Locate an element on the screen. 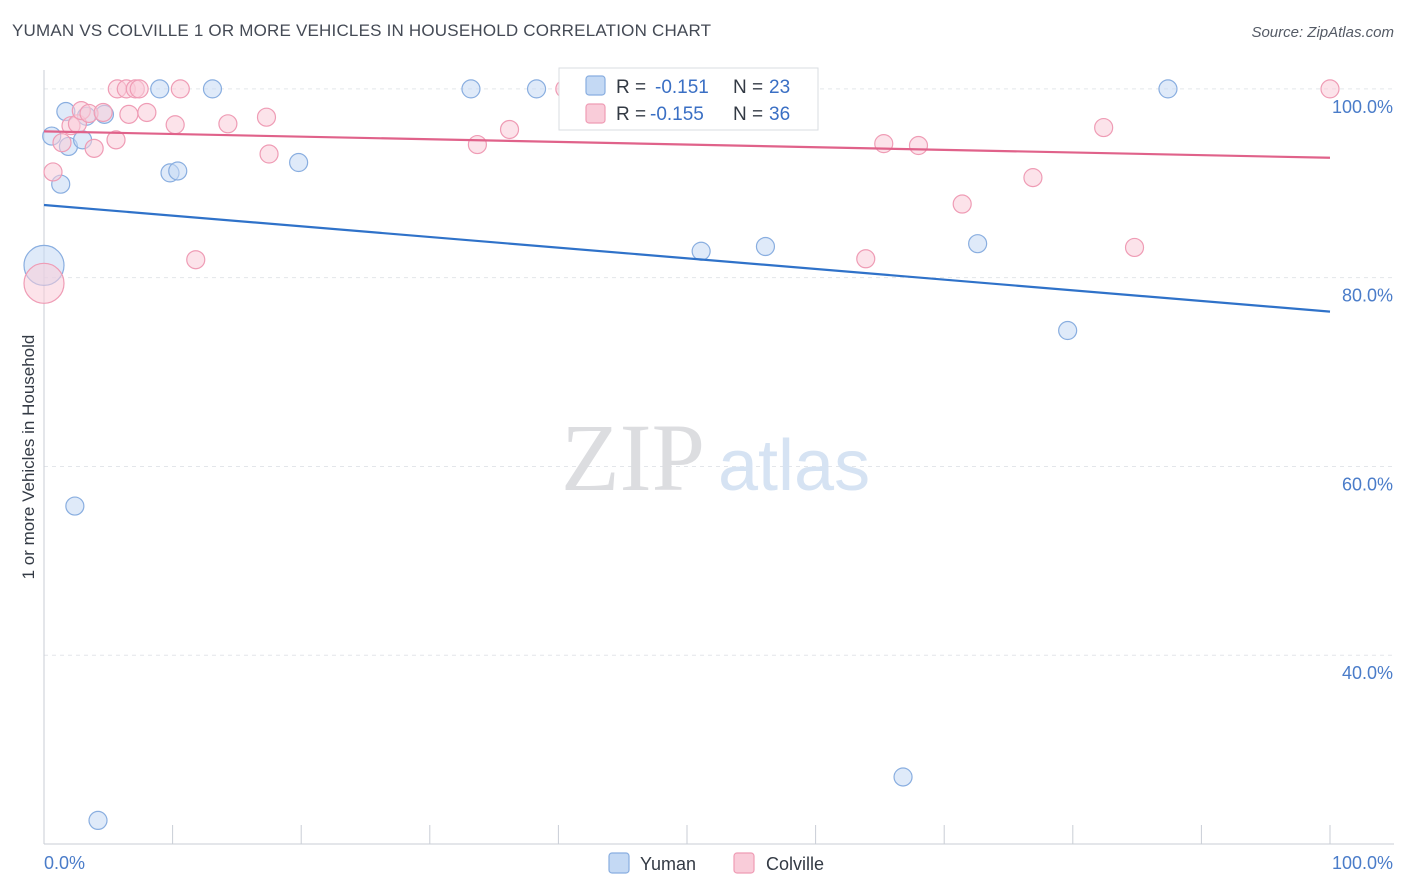 The height and width of the screenshot is (892, 1406). stats-r-label-yuman: R = is located at coordinates (631, 87).